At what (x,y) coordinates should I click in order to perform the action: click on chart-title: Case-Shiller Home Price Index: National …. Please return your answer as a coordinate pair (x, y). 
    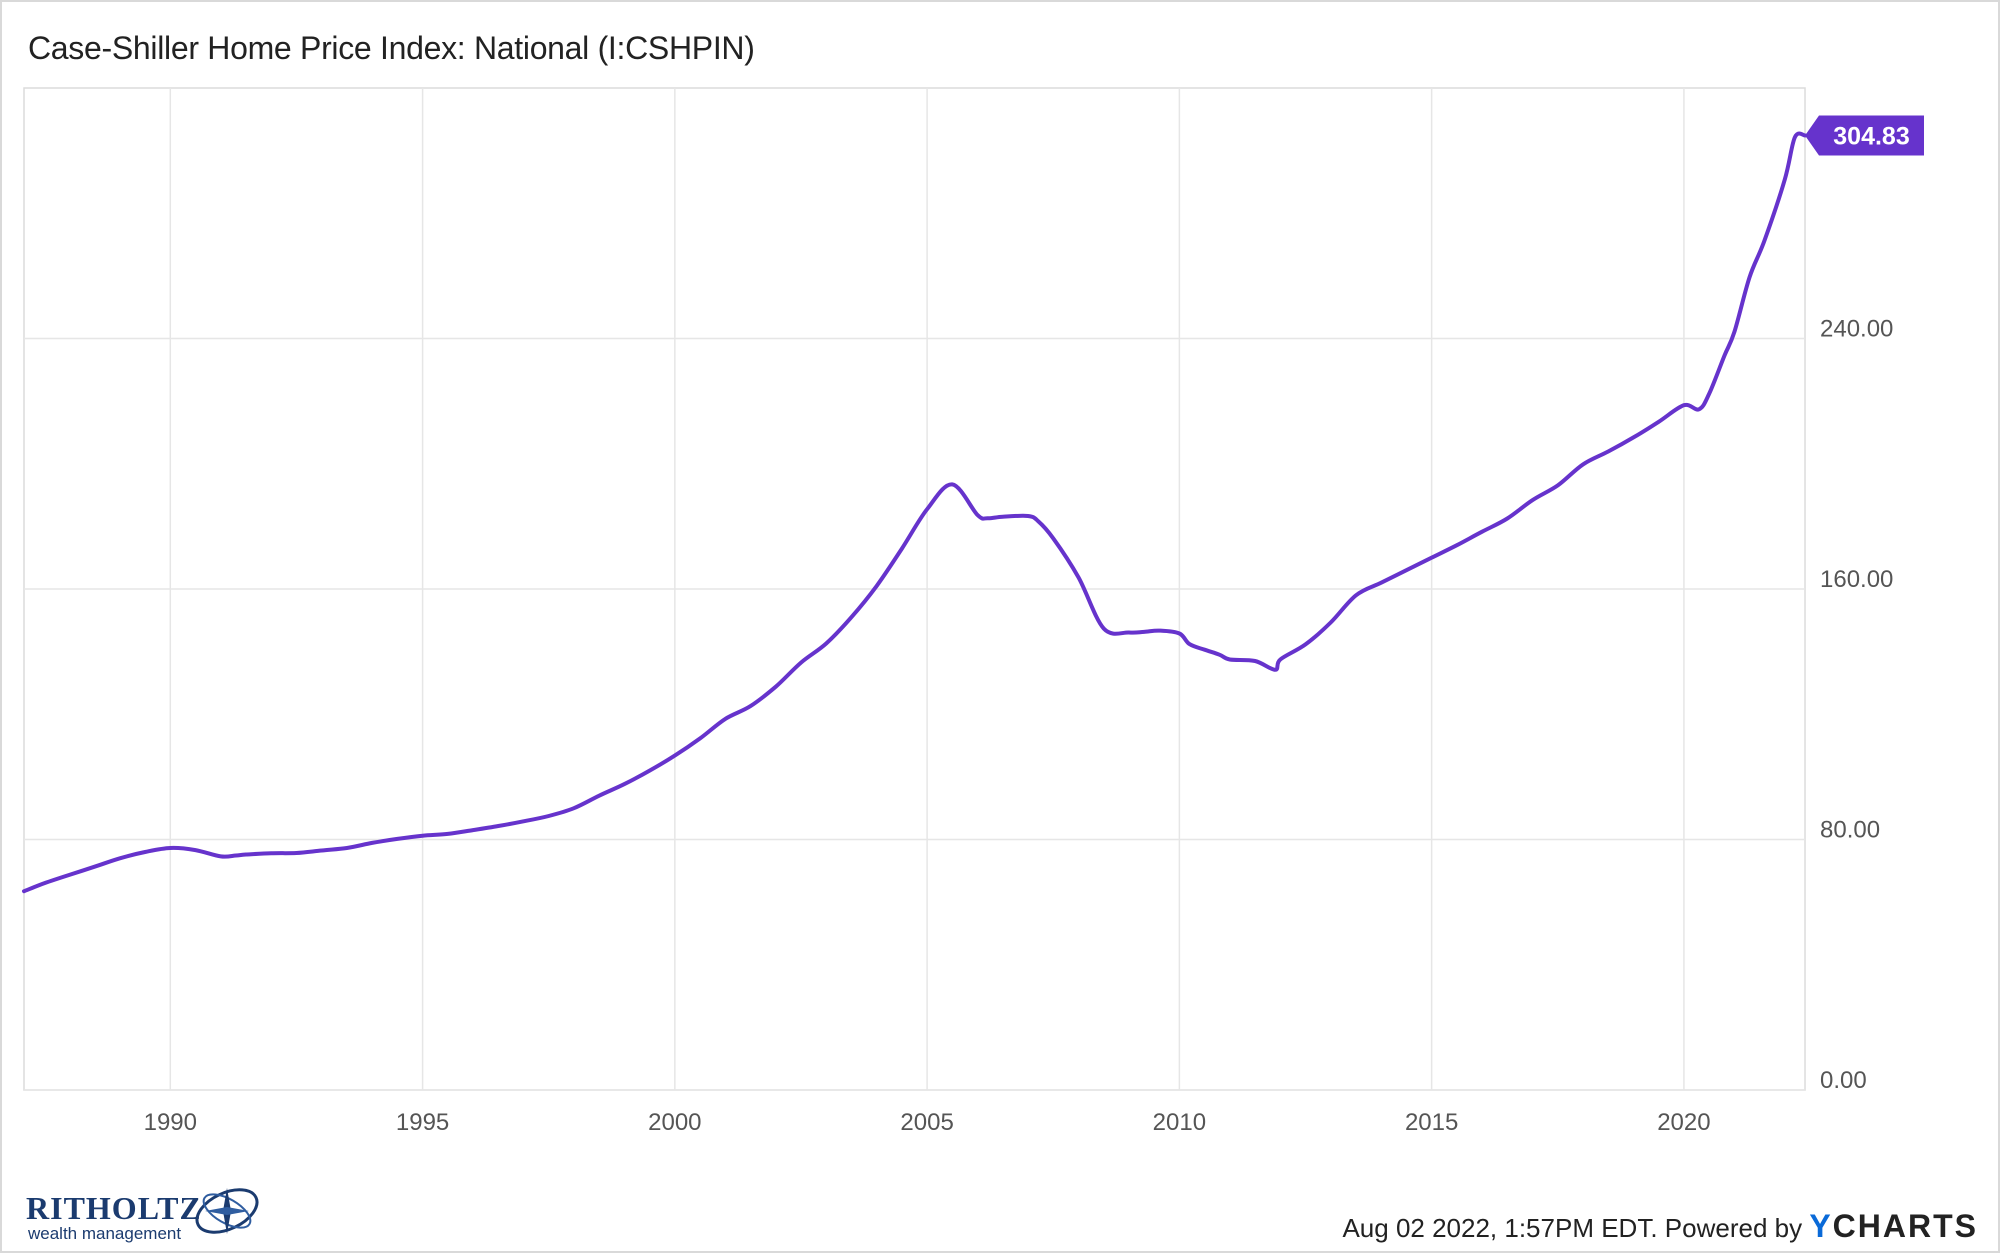
    Looking at the image, I should click on (391, 48).